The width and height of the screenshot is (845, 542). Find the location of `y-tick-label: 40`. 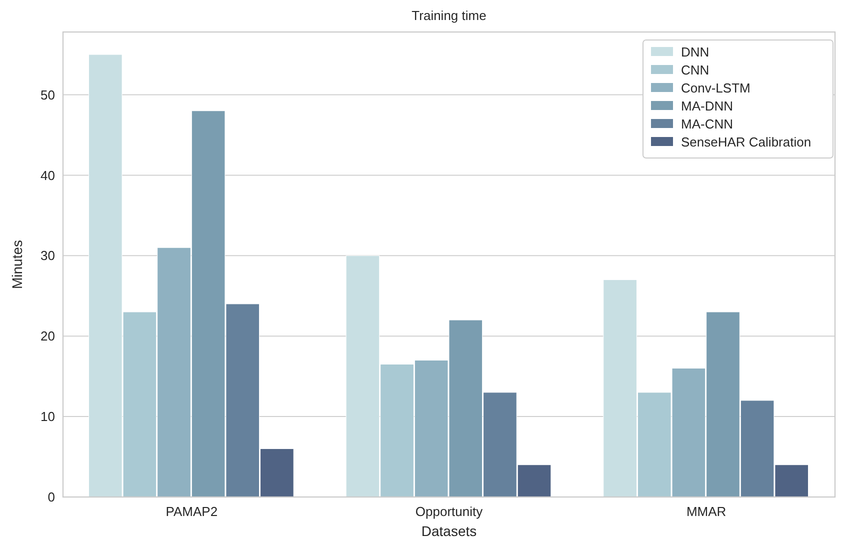

y-tick-label: 40 is located at coordinates (47, 175).